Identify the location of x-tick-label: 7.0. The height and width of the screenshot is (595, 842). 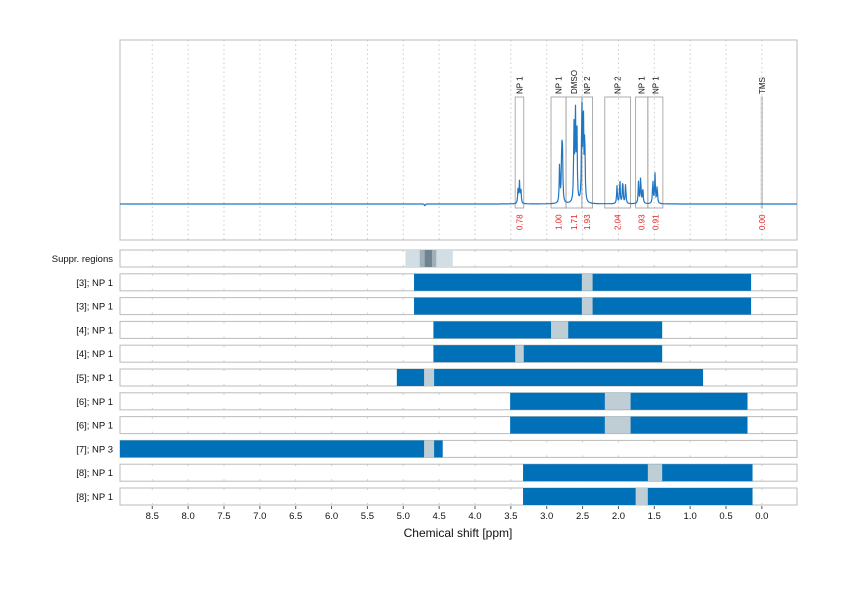
(259, 516).